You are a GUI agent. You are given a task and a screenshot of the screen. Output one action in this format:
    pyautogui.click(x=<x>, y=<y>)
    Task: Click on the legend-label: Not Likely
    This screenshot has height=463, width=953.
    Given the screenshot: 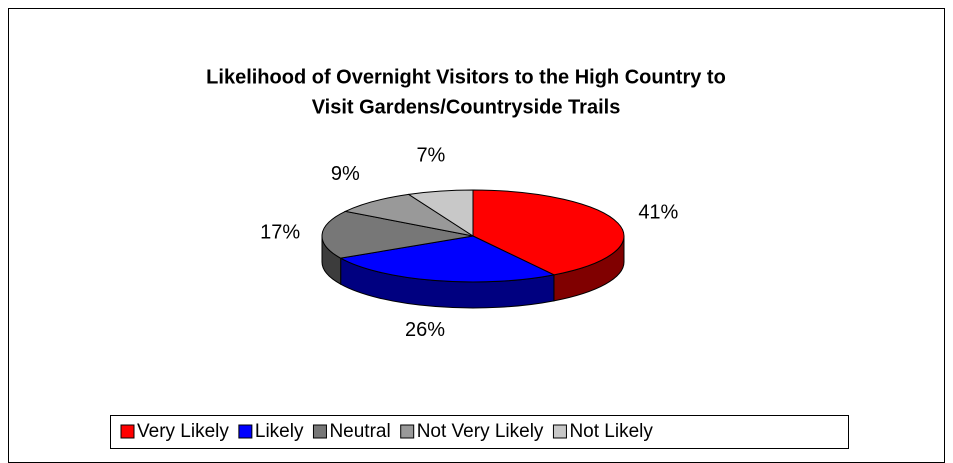 What is the action you would take?
    pyautogui.click(x=611, y=431)
    